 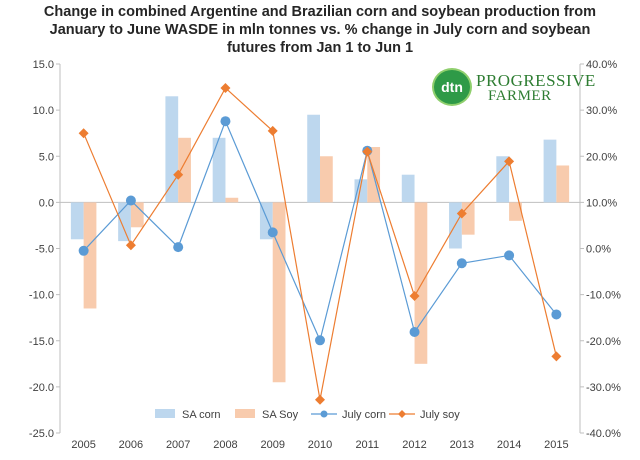 What do you see at coordinates (90, 255) in the screenshot?
I see `bar-sa-soy-2005` at bounding box center [90, 255].